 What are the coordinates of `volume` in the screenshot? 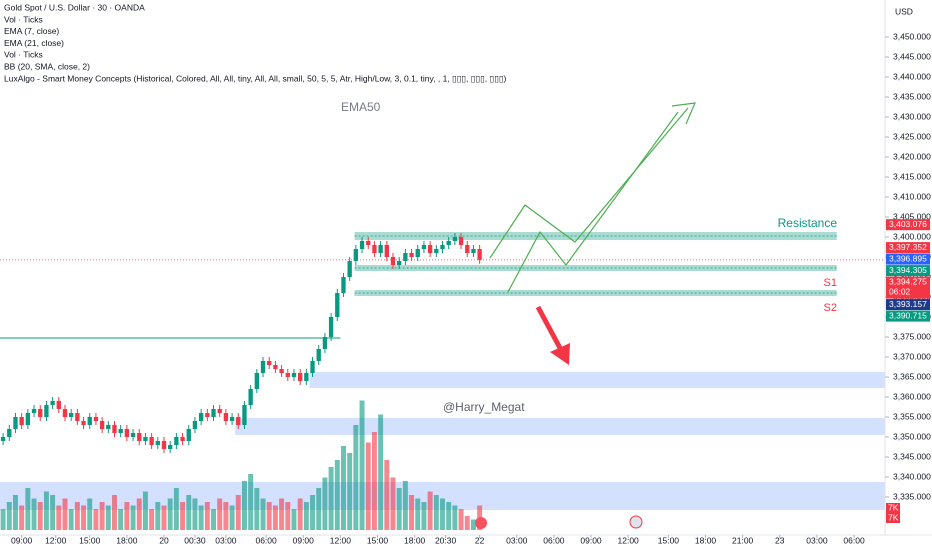 It's located at (241, 465).